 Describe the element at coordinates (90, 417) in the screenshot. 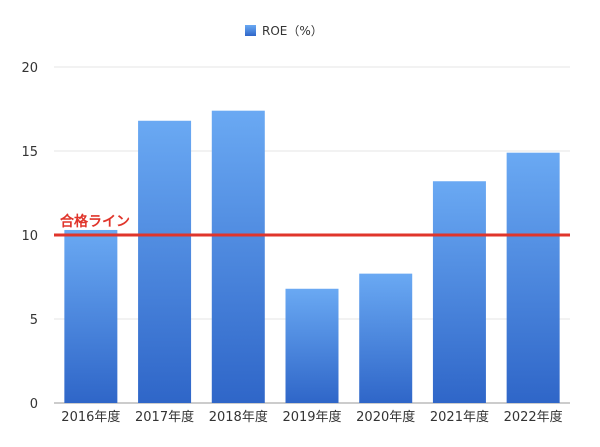

I see `x-tick-label: 2016年度` at that location.